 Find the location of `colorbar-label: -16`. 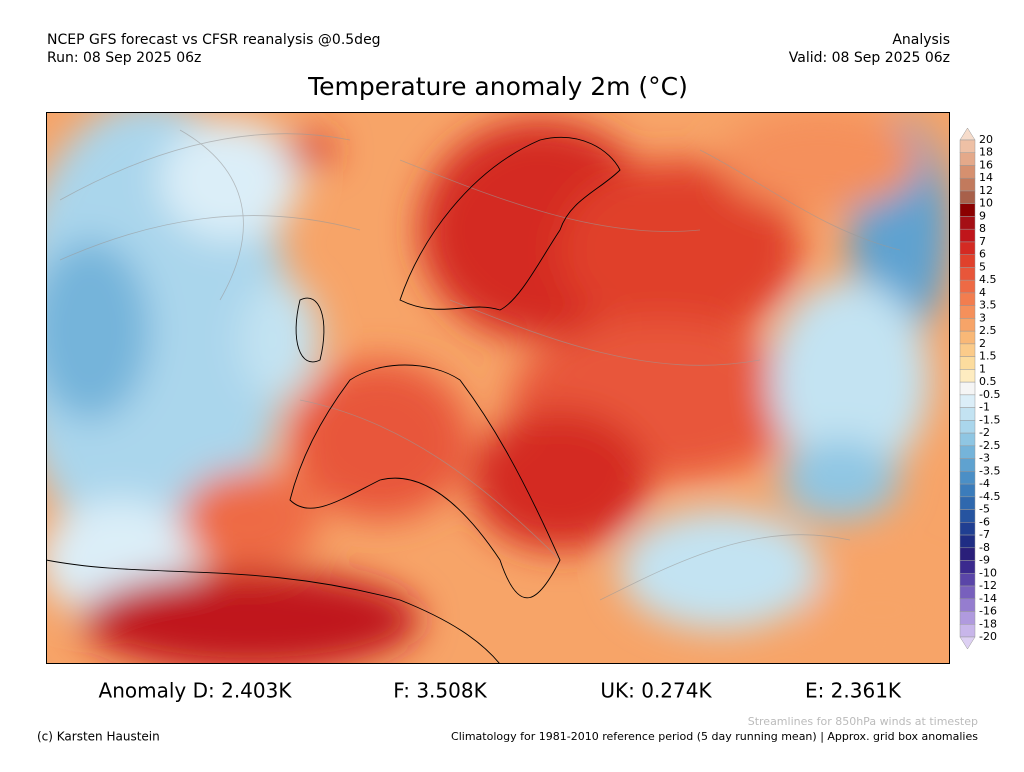

colorbar-label: -16 is located at coordinates (988, 611).